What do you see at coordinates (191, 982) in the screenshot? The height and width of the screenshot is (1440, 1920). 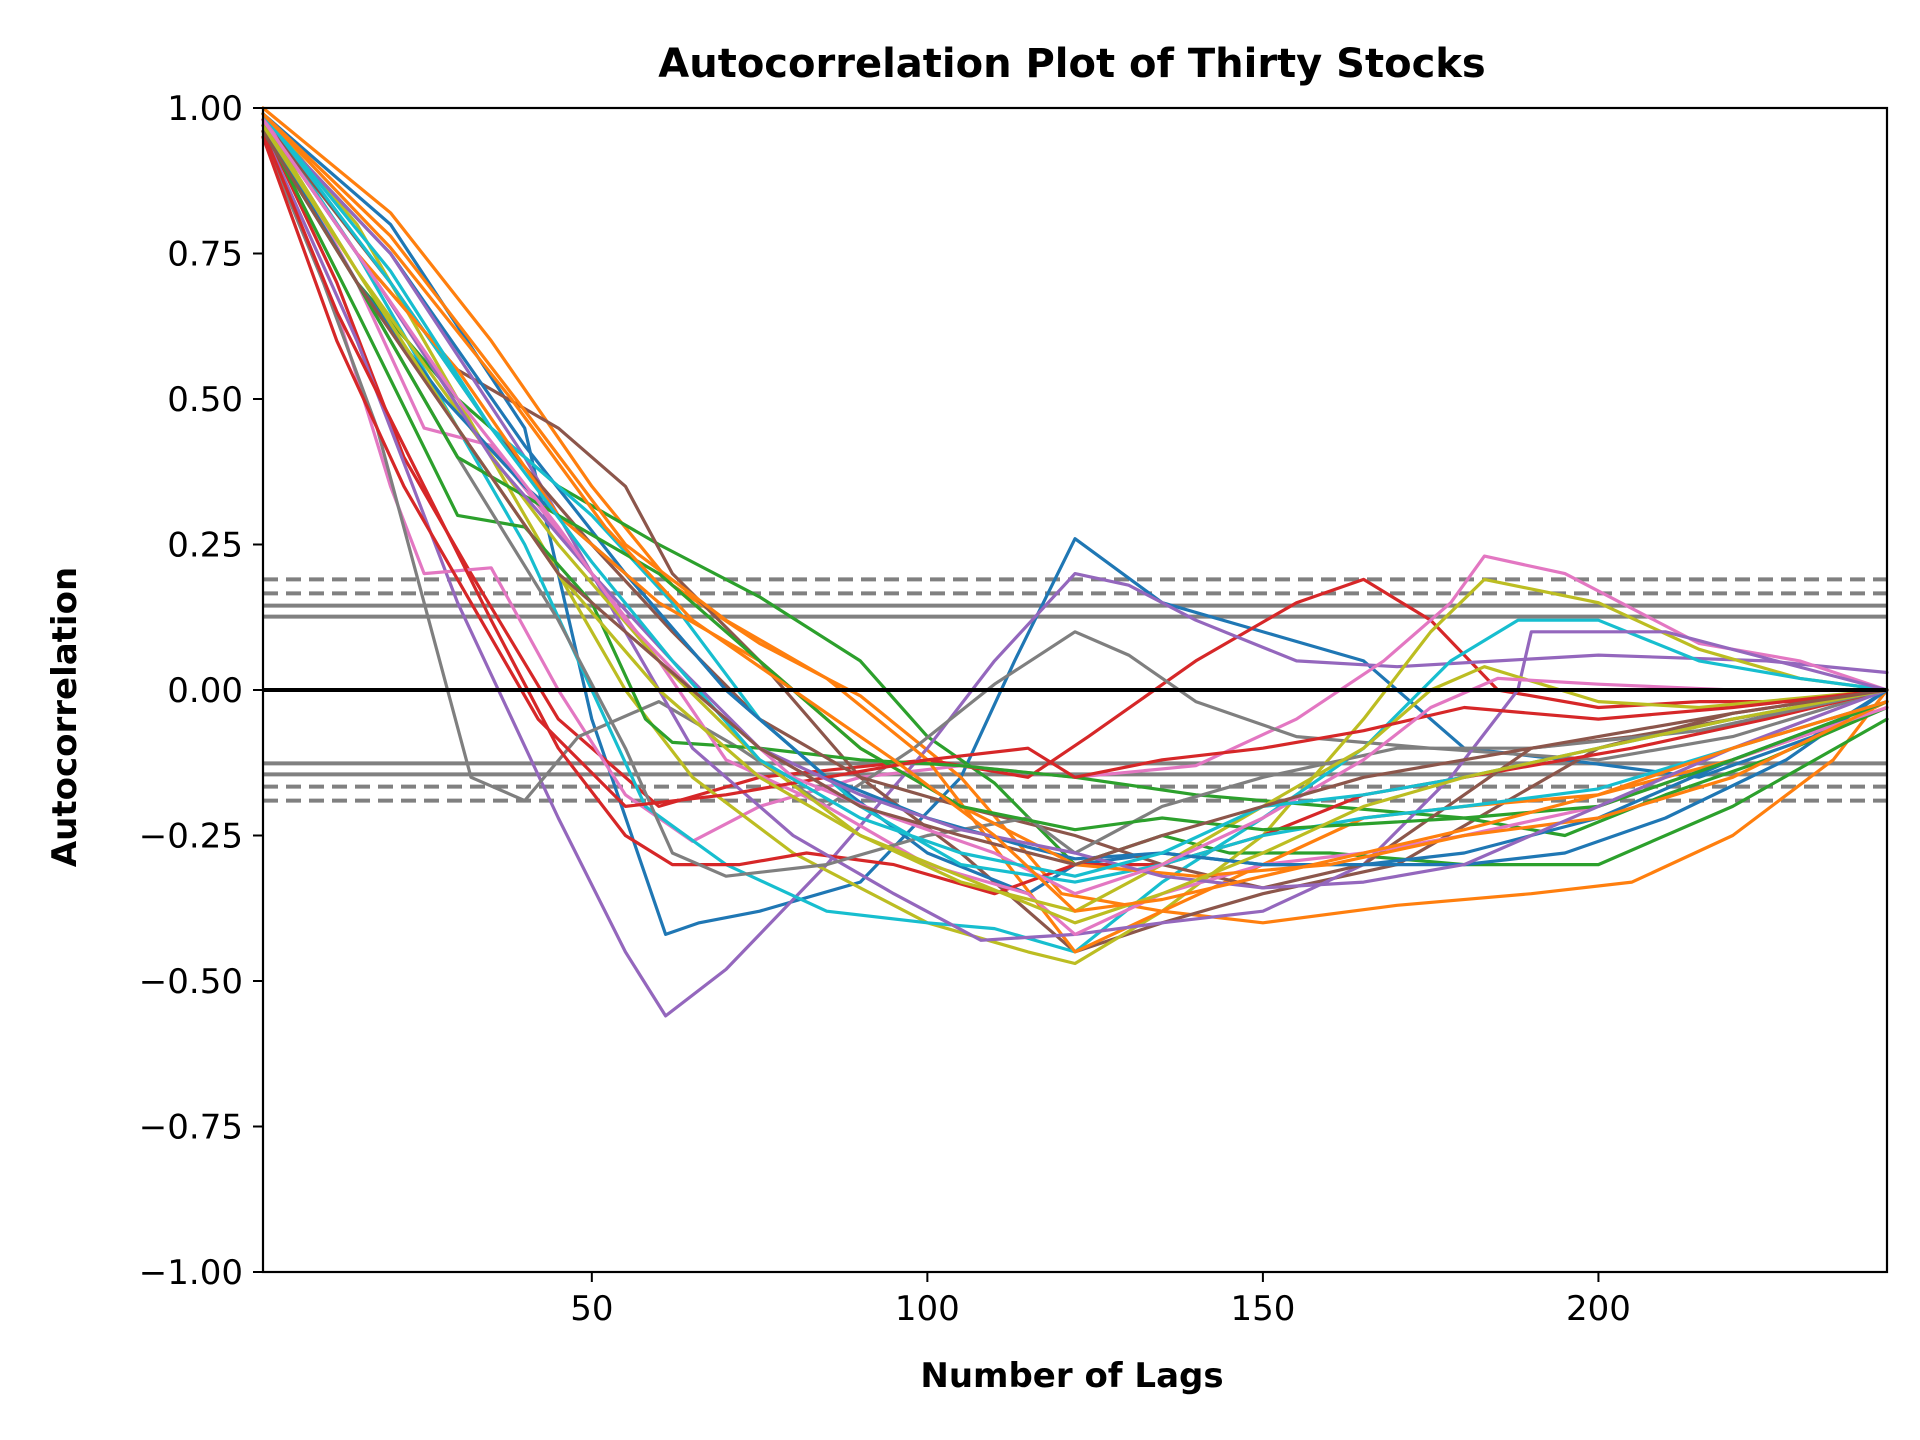 I see `y-tick-label: −0.50` at bounding box center [191, 982].